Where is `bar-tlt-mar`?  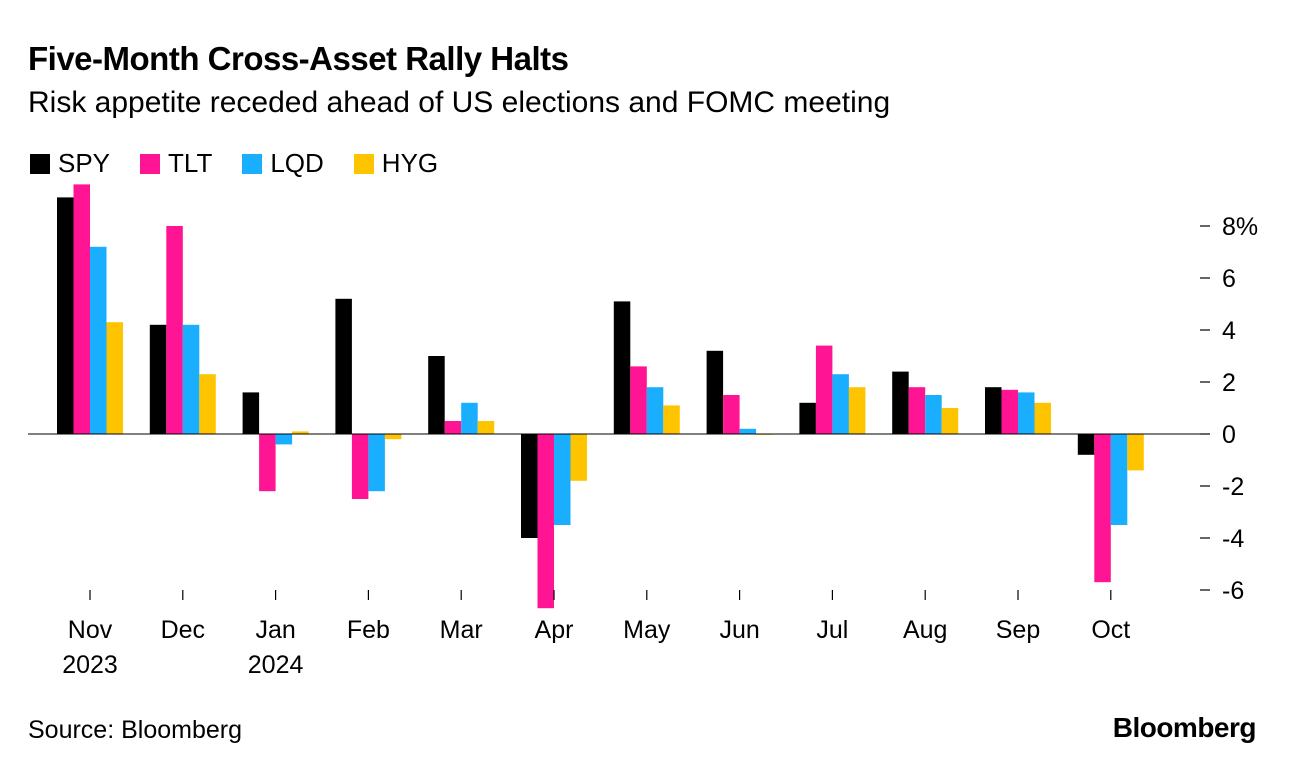
bar-tlt-mar is located at coordinates (453, 427).